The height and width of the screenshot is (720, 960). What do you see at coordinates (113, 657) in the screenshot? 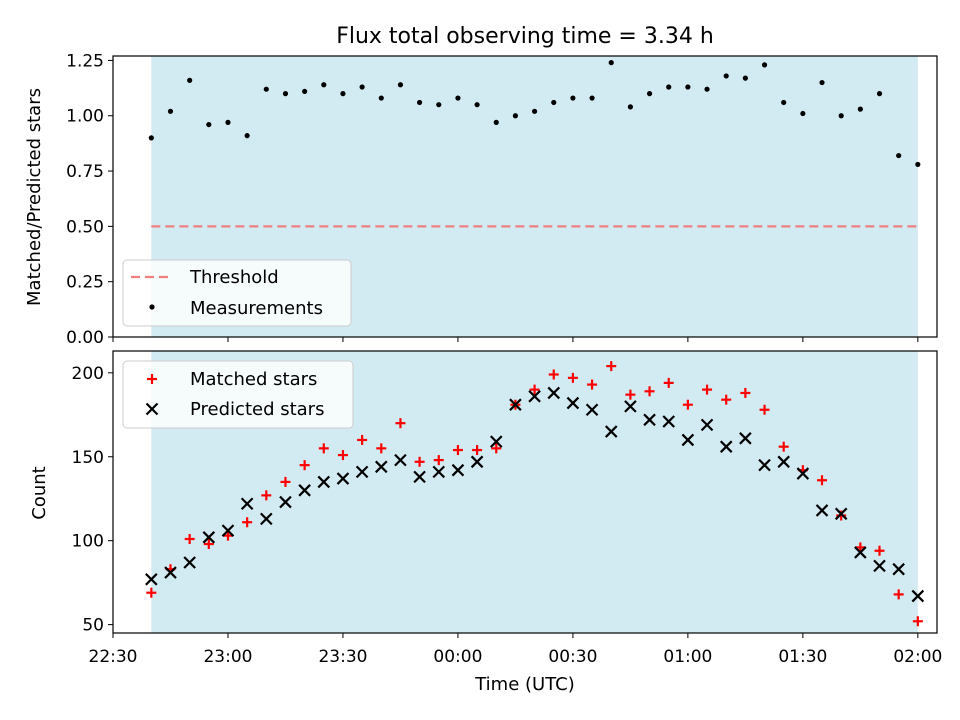
I see `x-tick-label: 22:30` at bounding box center [113, 657].